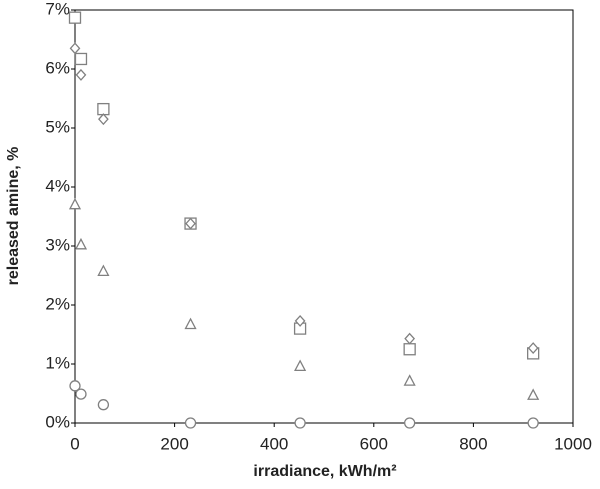 This screenshot has width=600, height=489. I want to click on x-tick-label: 800, so click(473, 443).